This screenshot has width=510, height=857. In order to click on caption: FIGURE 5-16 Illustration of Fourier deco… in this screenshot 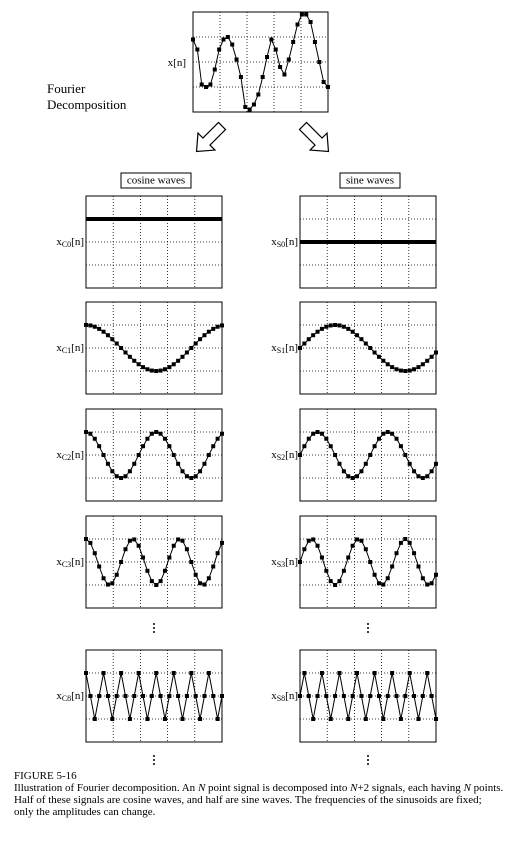, I will do `click(259, 794)`.